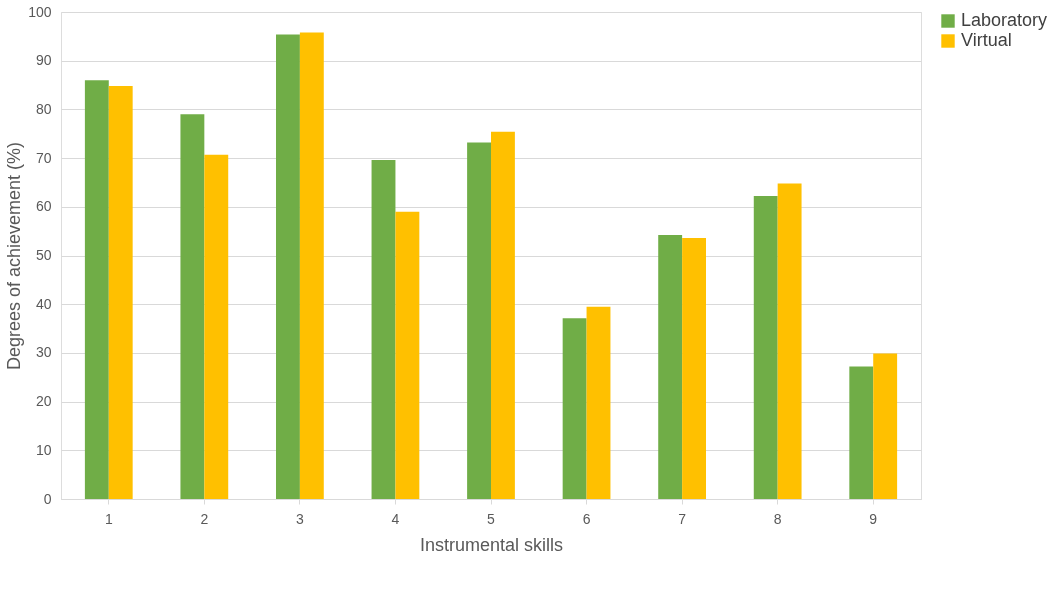  What do you see at coordinates (40, 11) in the screenshot?
I see `y-tick-label: 100` at bounding box center [40, 11].